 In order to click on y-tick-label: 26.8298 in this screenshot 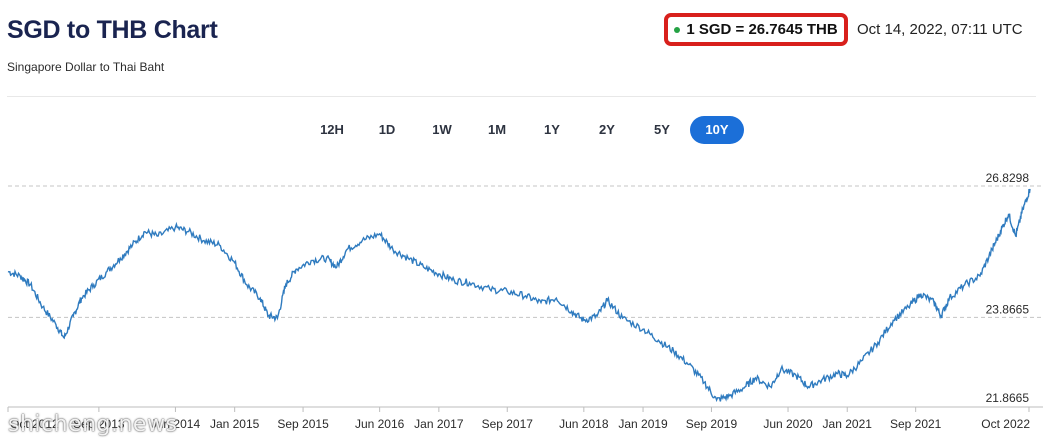, I will do `click(1008, 178)`.